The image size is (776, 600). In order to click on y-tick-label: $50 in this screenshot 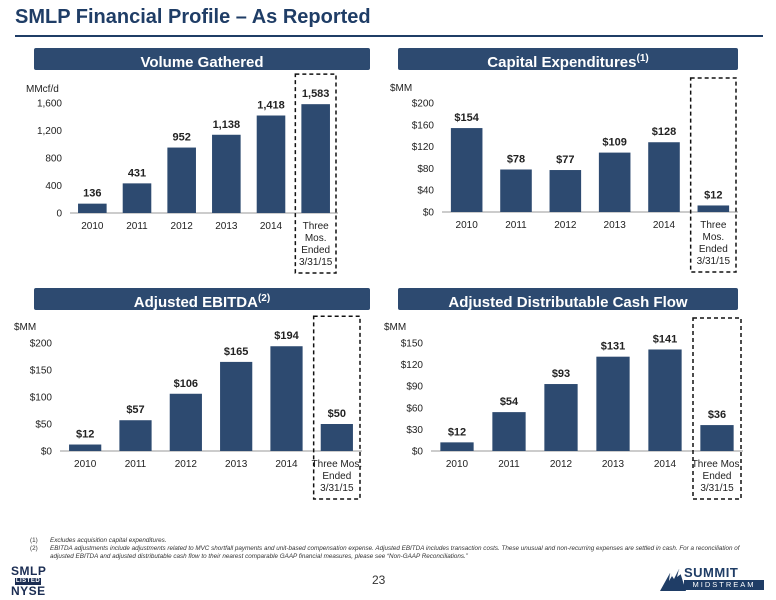, I will do `click(43, 425)`.